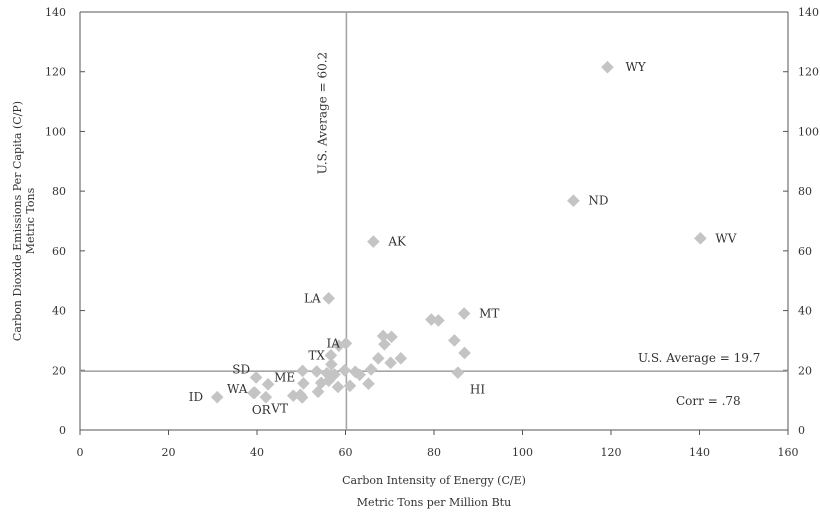 This screenshot has width=820, height=512. What do you see at coordinates (788, 452) in the screenshot?
I see `x-tick-label: 160` at bounding box center [788, 452].